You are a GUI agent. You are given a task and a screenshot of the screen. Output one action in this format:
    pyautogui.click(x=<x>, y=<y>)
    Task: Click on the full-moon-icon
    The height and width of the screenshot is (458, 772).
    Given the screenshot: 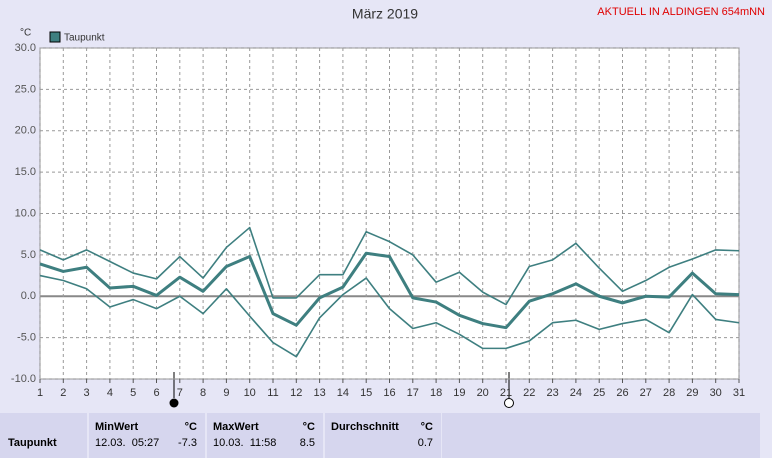 What is the action you would take?
    pyautogui.click(x=509, y=403)
    